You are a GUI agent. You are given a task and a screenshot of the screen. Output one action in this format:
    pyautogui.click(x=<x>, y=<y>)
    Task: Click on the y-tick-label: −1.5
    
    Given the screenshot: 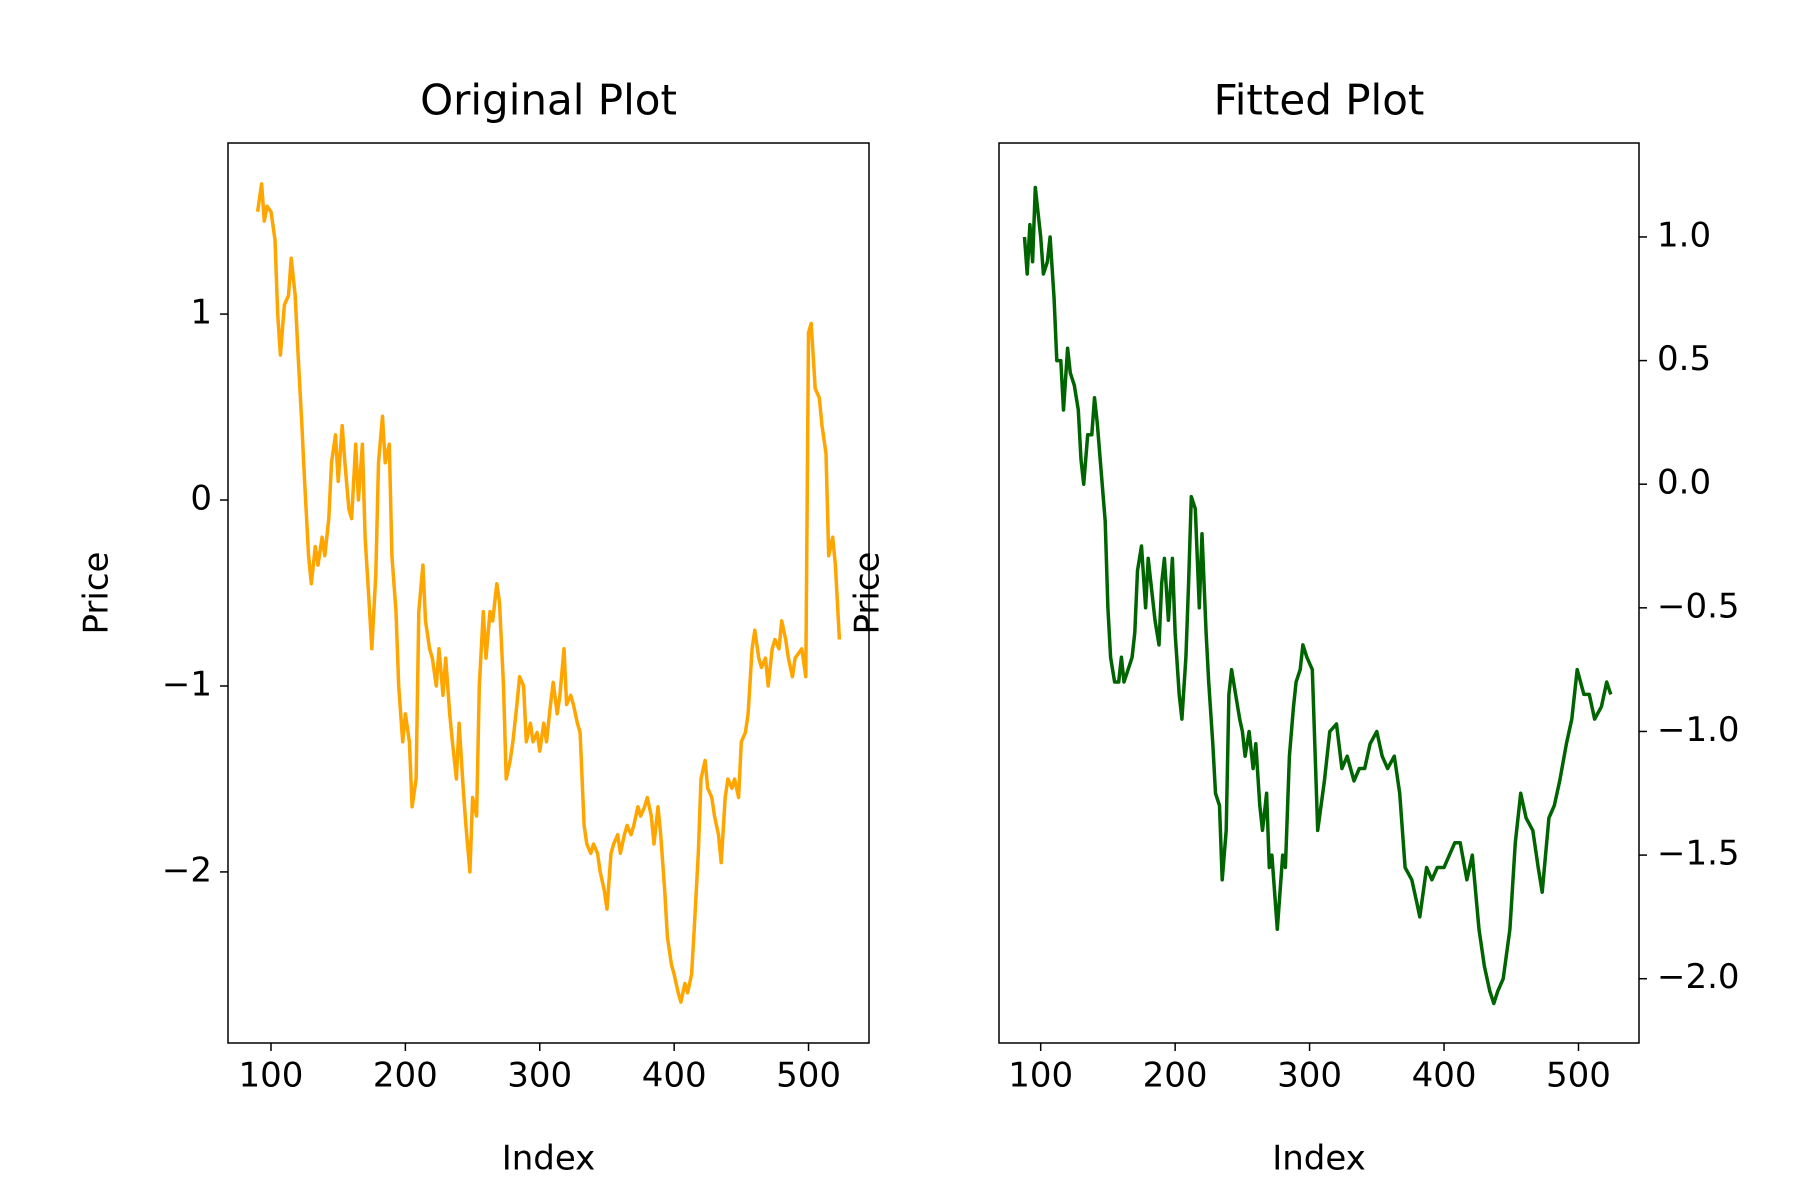 What is the action you would take?
    pyautogui.click(x=1698, y=854)
    